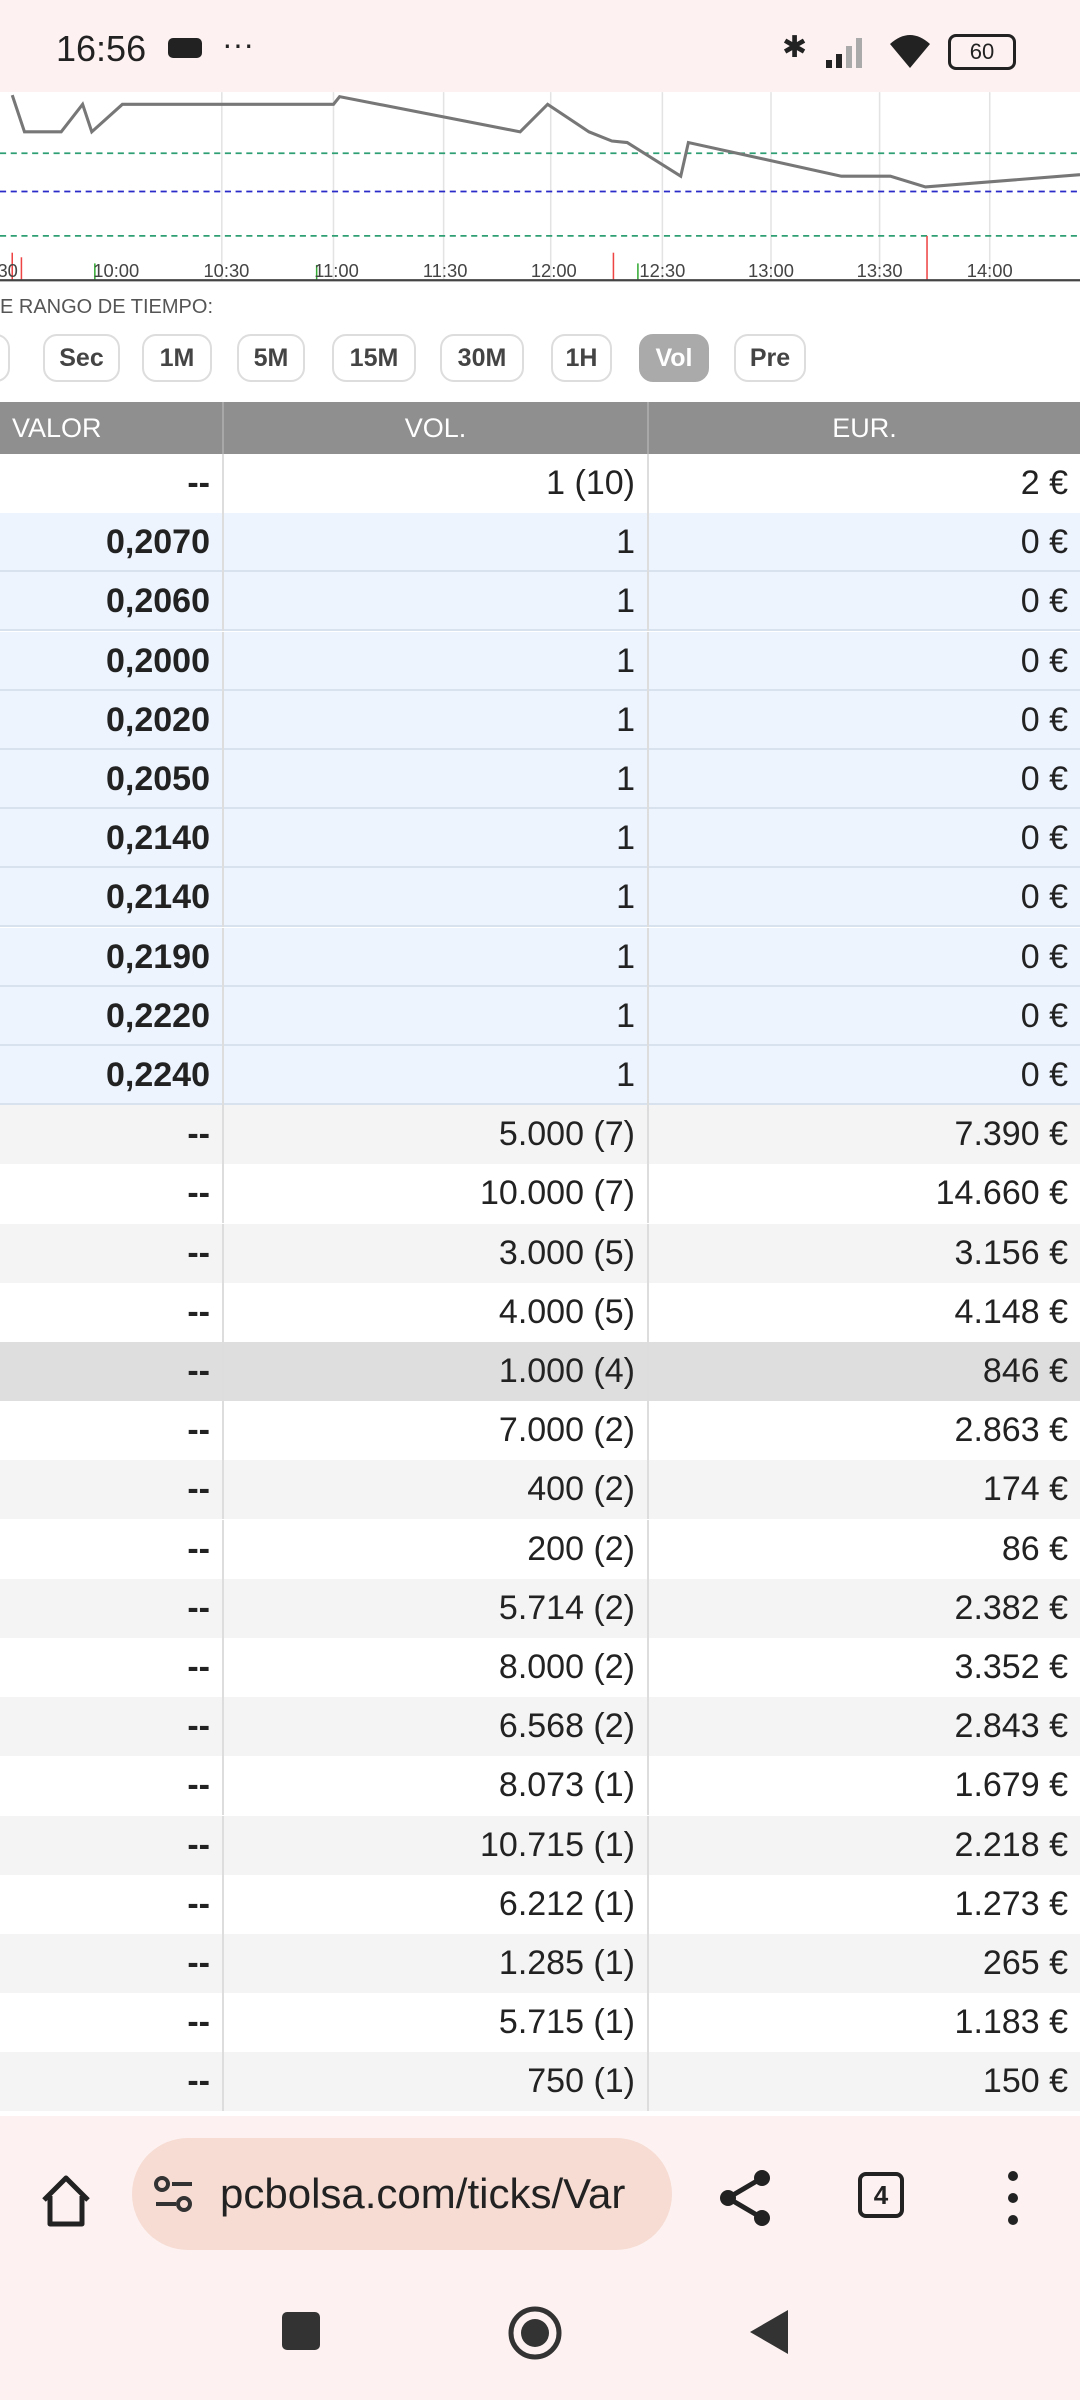  What do you see at coordinates (881, 2195) in the screenshot?
I see `tabs-button: 4` at bounding box center [881, 2195].